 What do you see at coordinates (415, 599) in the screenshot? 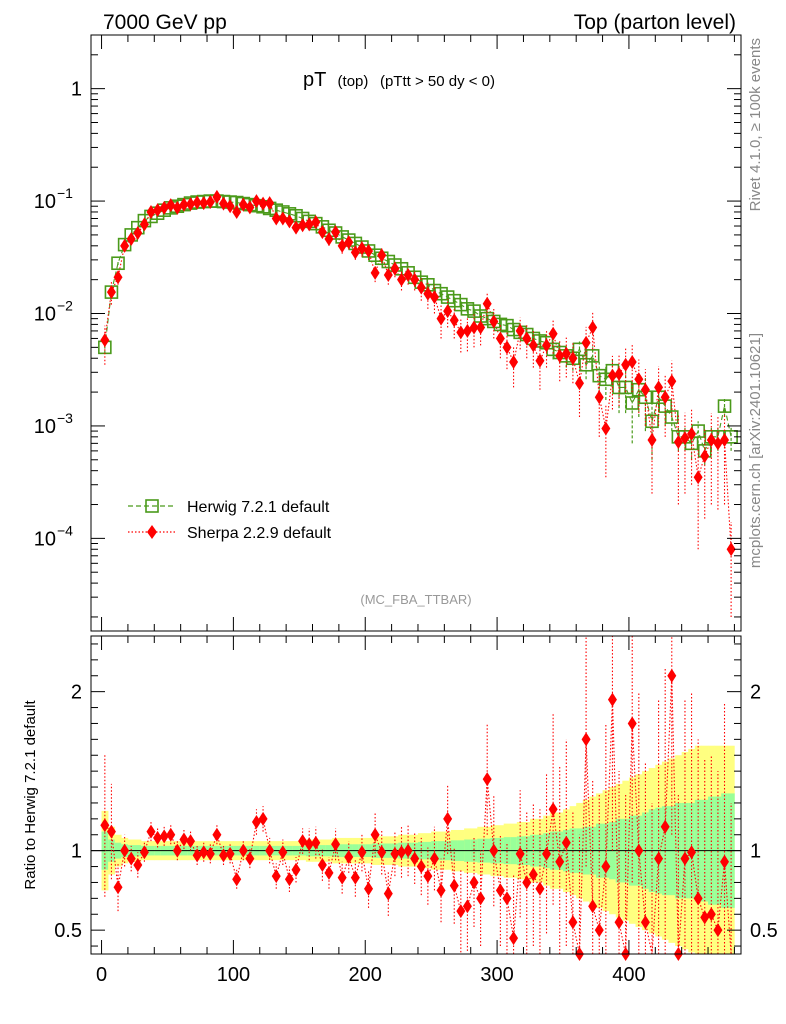
I see `analysis-watermark: (MC_FBA_TTBAR)` at bounding box center [415, 599].